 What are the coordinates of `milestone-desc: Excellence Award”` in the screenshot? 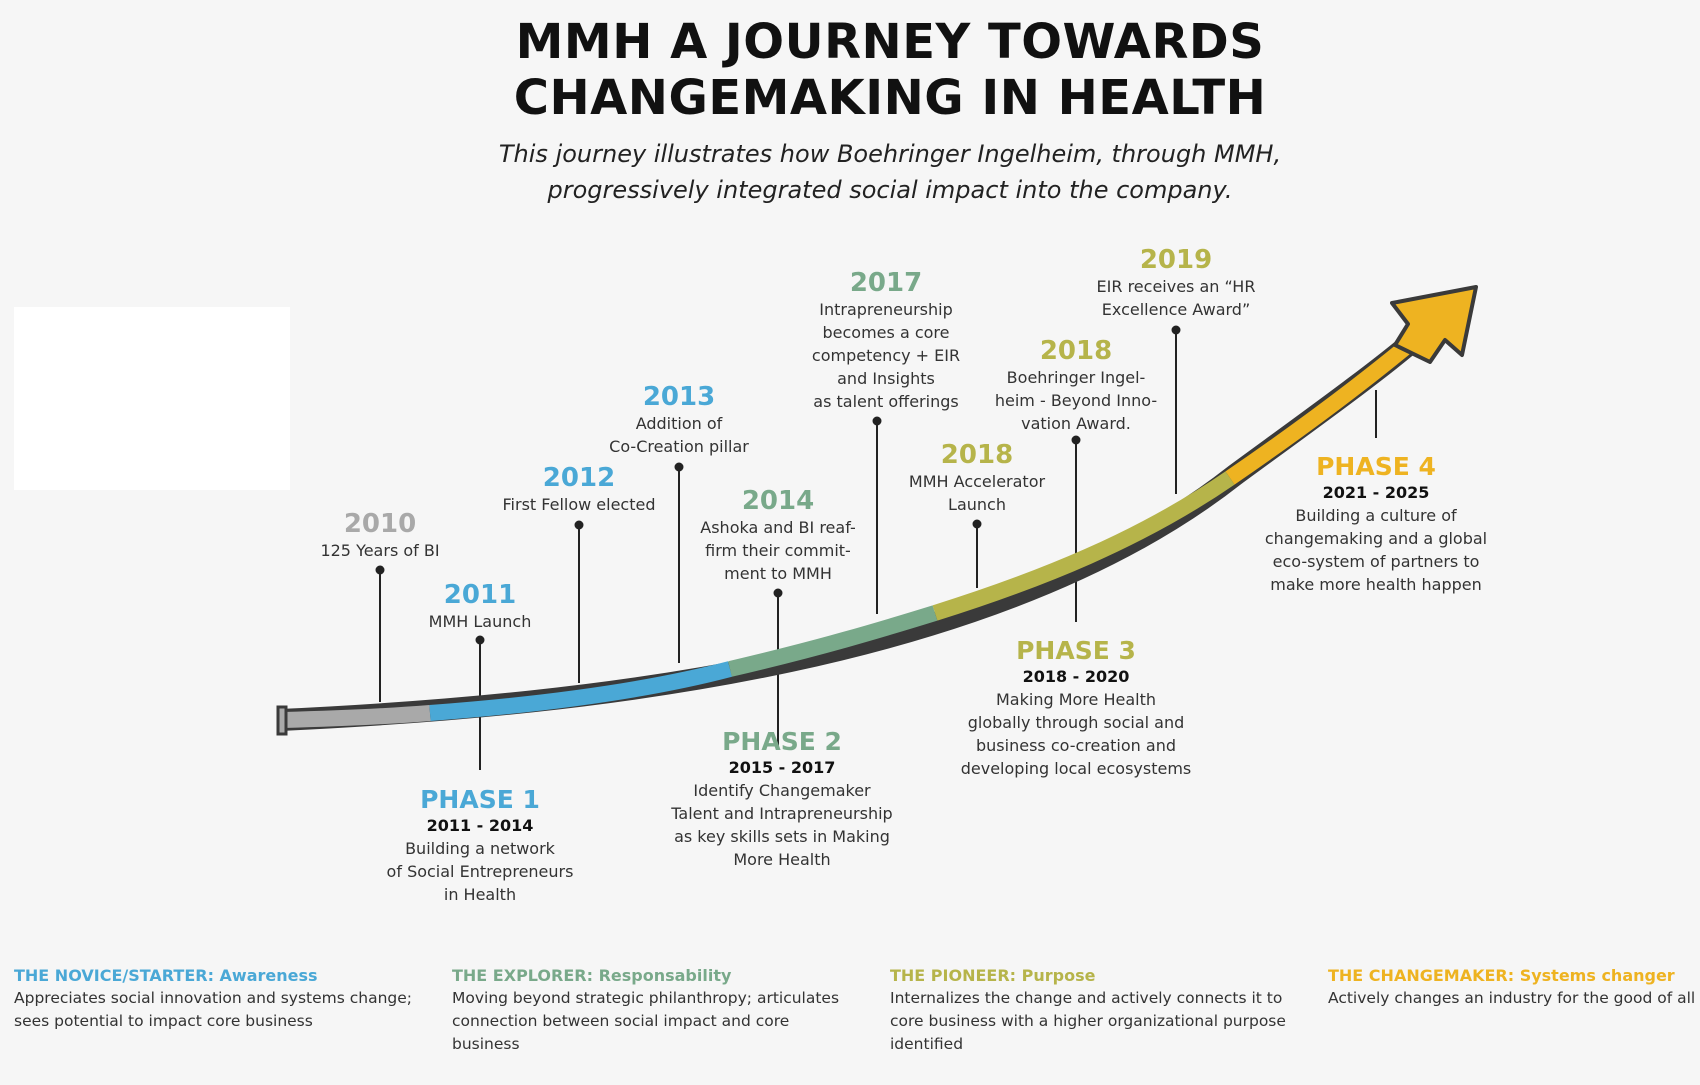 It's located at (1176, 309).